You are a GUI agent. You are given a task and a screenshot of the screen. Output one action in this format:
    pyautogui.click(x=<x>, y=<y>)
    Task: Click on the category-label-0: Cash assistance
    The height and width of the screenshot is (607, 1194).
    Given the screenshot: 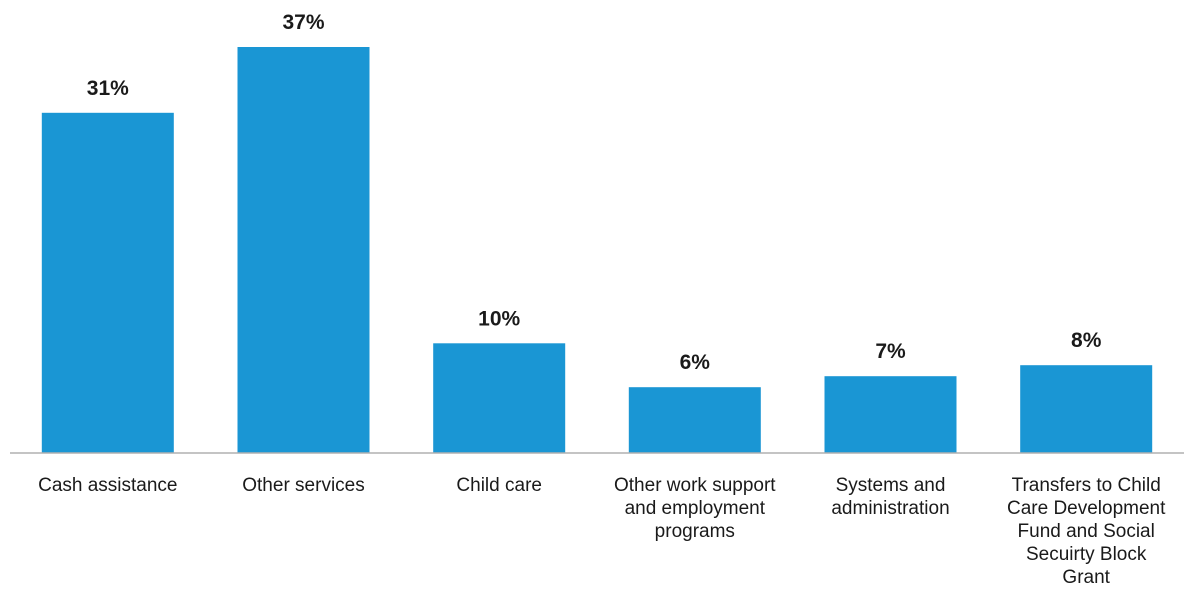 What is the action you would take?
    pyautogui.click(x=107, y=485)
    